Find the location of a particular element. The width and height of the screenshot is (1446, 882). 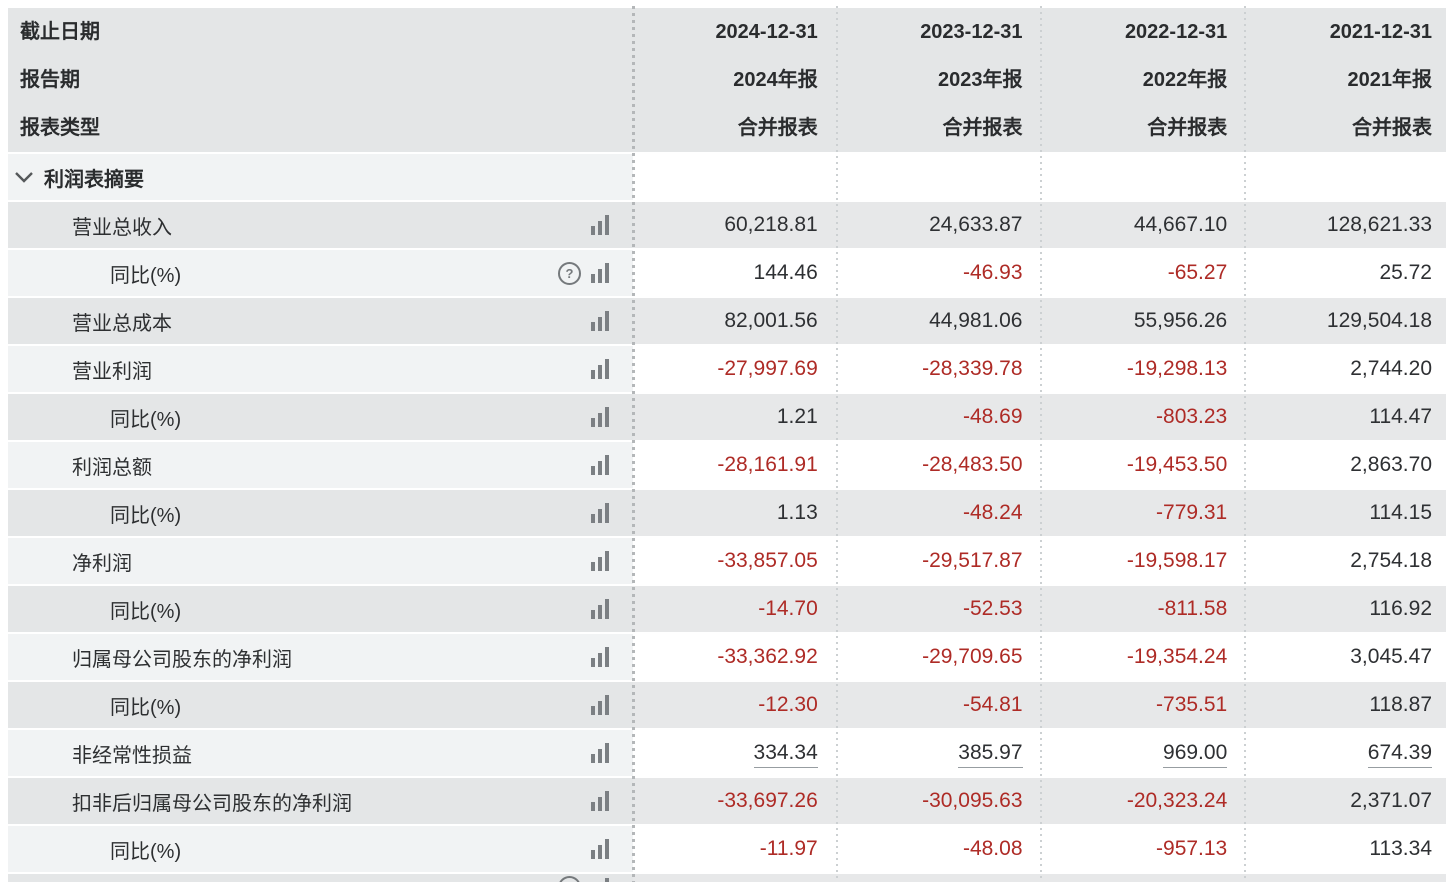

cell-value: -19,453.50 is located at coordinates (1177, 464).